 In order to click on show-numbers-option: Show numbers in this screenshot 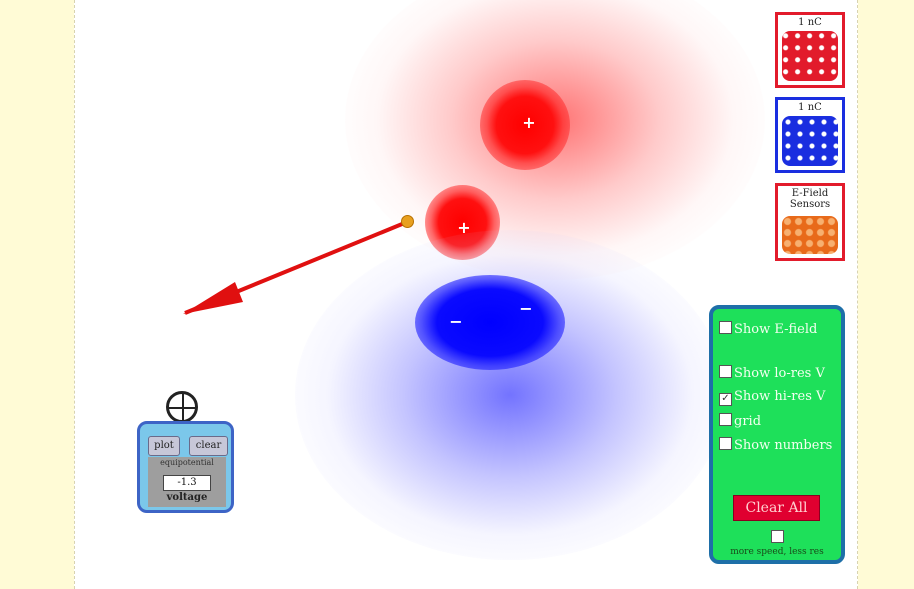, I will do `click(775, 445)`.